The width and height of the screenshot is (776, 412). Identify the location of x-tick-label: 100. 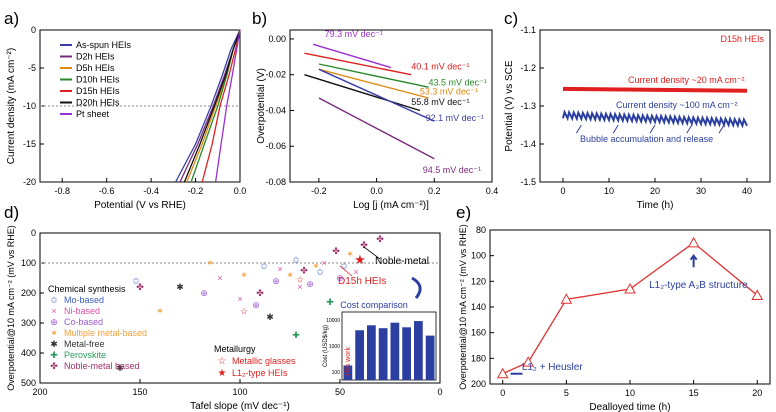
(239, 392).